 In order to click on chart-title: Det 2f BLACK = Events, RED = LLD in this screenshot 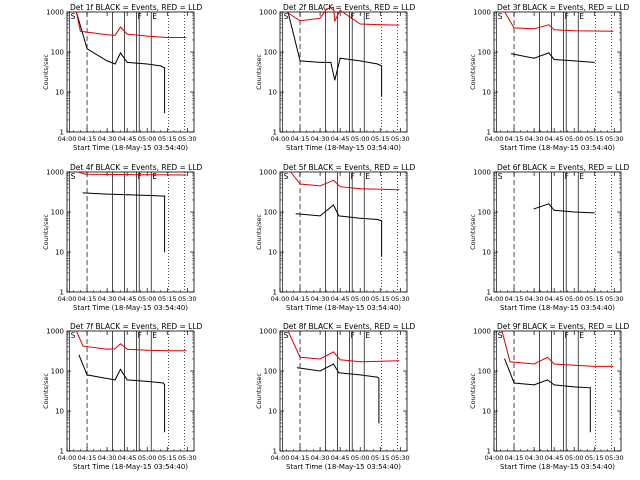, I will do `click(349, 7)`.